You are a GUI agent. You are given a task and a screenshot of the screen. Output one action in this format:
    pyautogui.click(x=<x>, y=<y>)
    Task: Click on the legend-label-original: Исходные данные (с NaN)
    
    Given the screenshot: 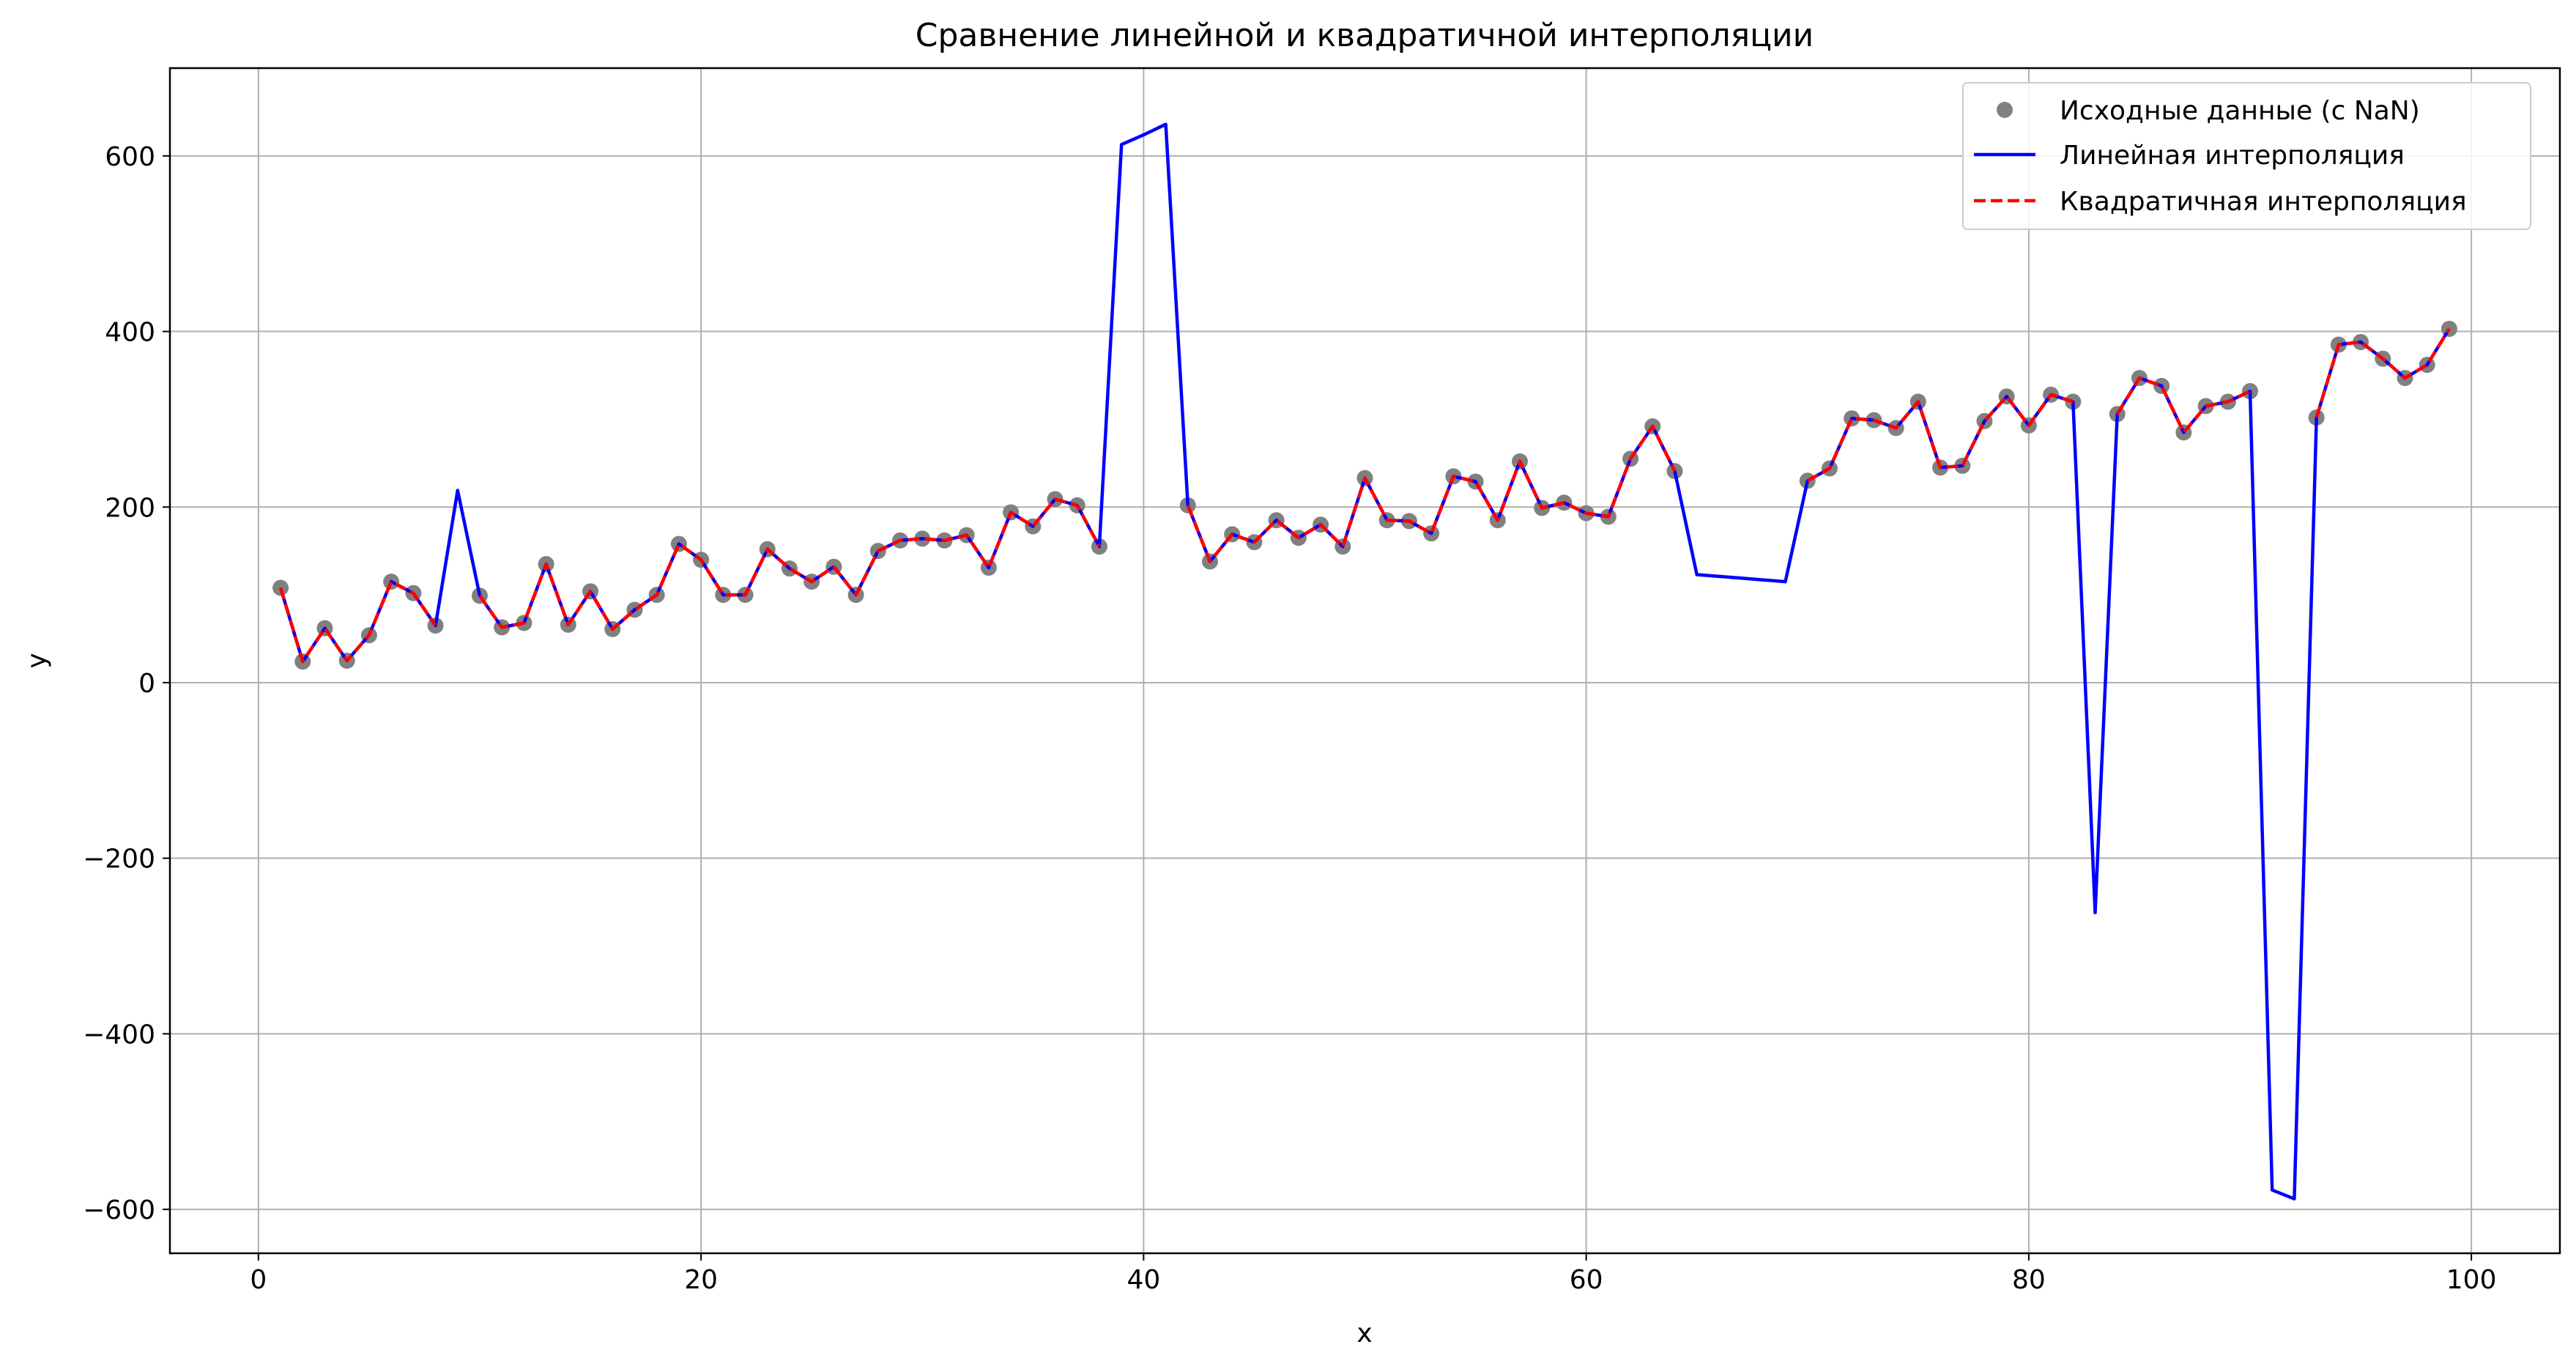 What is the action you would take?
    pyautogui.click(x=2240, y=111)
    